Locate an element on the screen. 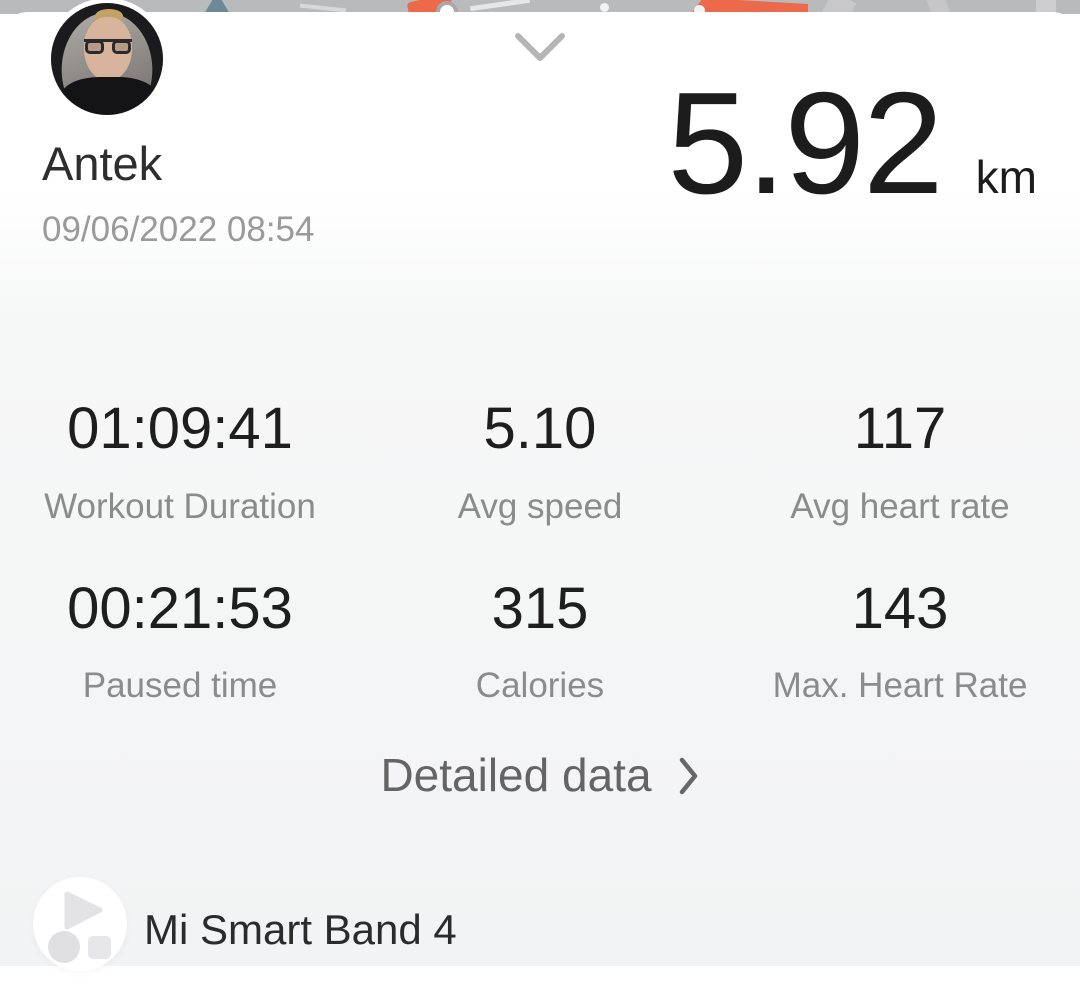 This screenshot has width=1080, height=989. stat-value: 117 is located at coordinates (900, 428).